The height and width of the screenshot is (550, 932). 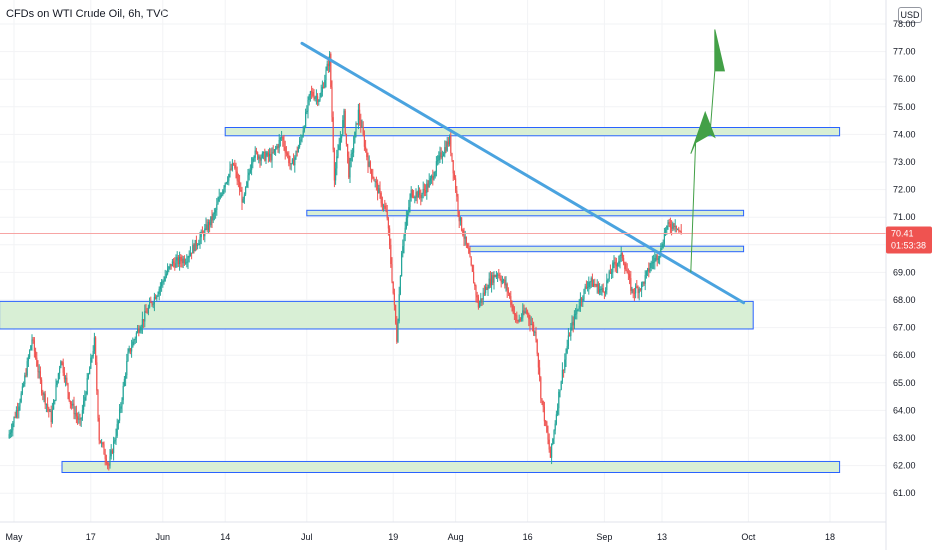 I want to click on time-tick-label: Jun, so click(x=163, y=537).